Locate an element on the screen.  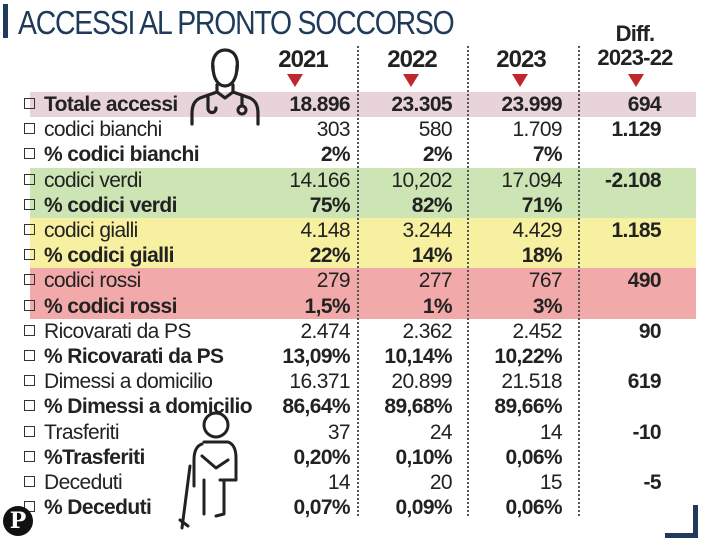
table-row: % codici gialli 22% 14% 18% is located at coordinates (351, 255).